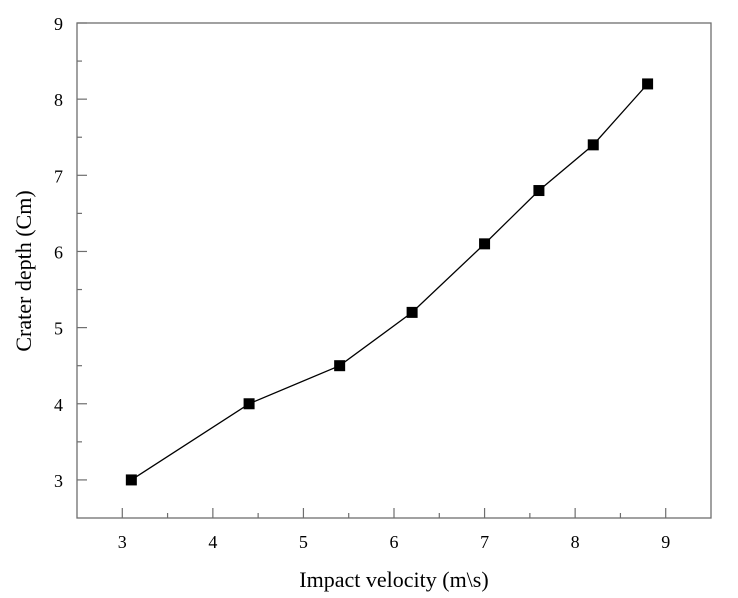  Describe the element at coordinates (58, 24) in the screenshot. I see `y-tick-label: 9` at that location.